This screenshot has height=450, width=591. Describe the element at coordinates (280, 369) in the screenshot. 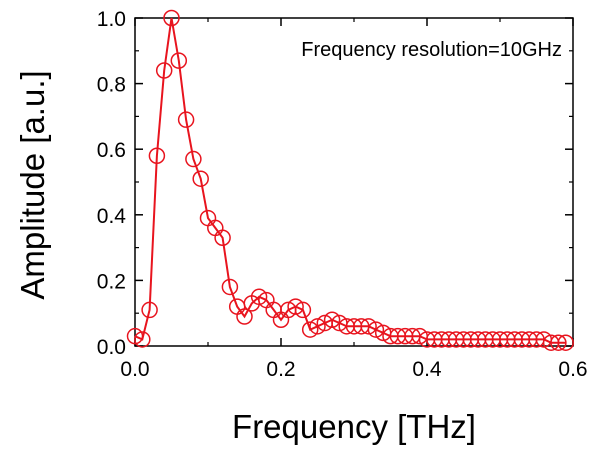

I see `x-tick-label: 0.2` at that location.